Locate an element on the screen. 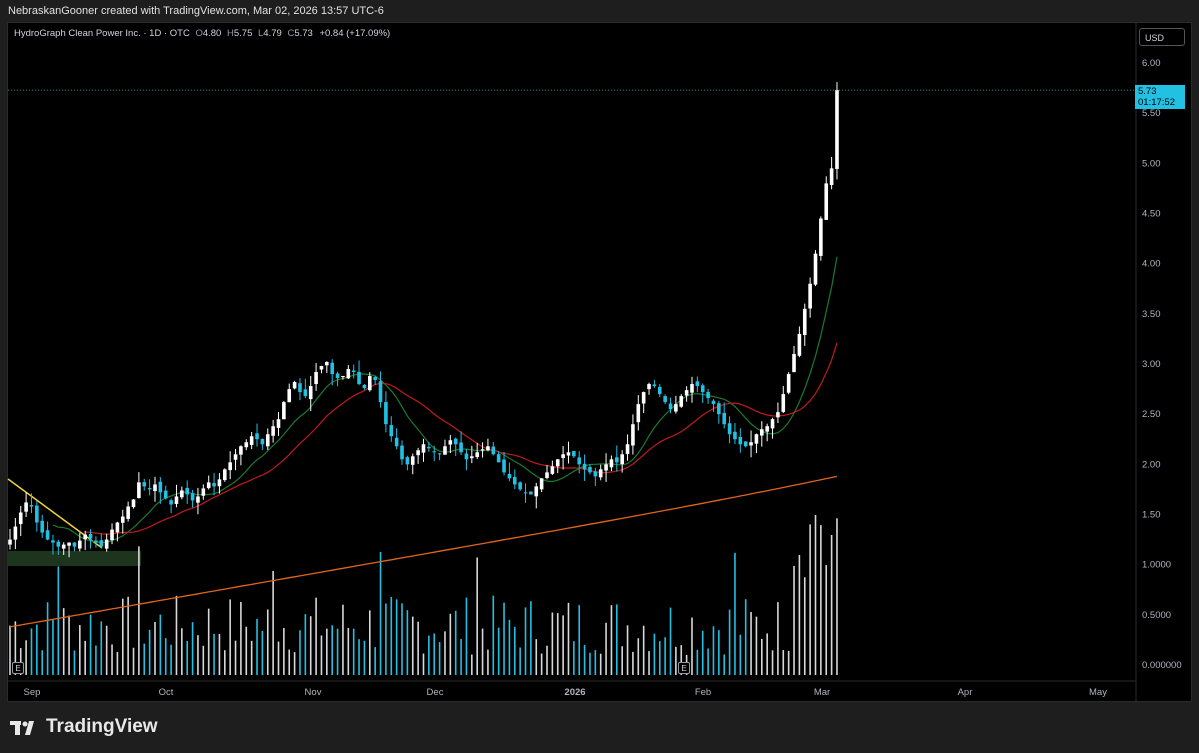 Image resolution: width=1199 pixels, height=753 pixels. tradingview-logo: TradingView is located at coordinates (84, 727).